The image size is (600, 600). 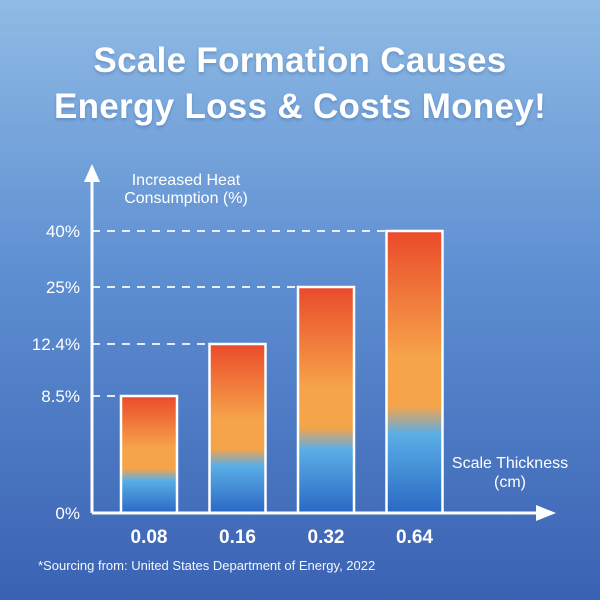 I want to click on x-tick-labels: 0.08 0.16 0.32 0.64, so click(x=282, y=537).